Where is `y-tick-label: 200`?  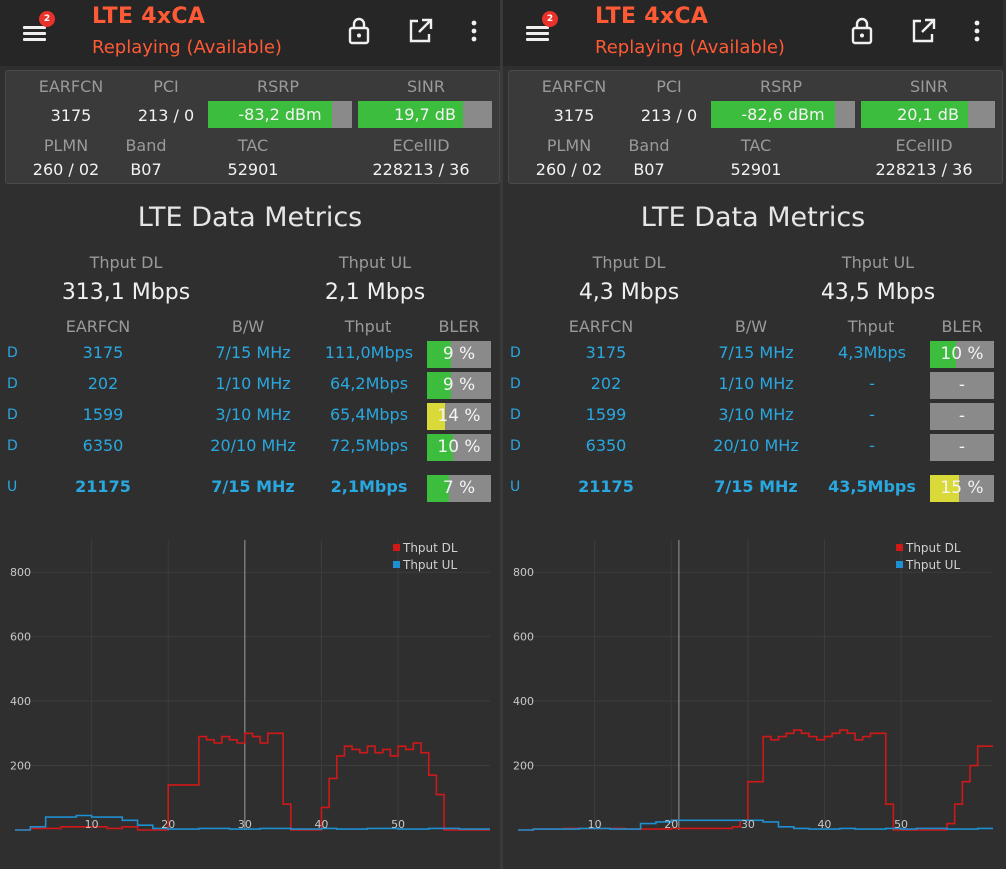
y-tick-label: 200 is located at coordinates (523, 766).